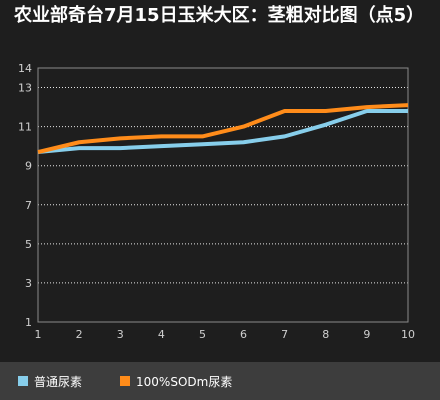 Image resolution: width=440 pixels, height=400 pixels. I want to click on x-tick-label: 1, so click(38, 334).